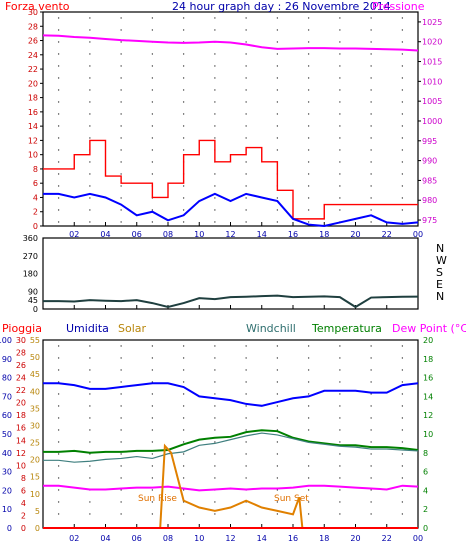 The height and width of the screenshot is (555, 466). I want to click on rain-tick-label: 14, so click(21, 440).